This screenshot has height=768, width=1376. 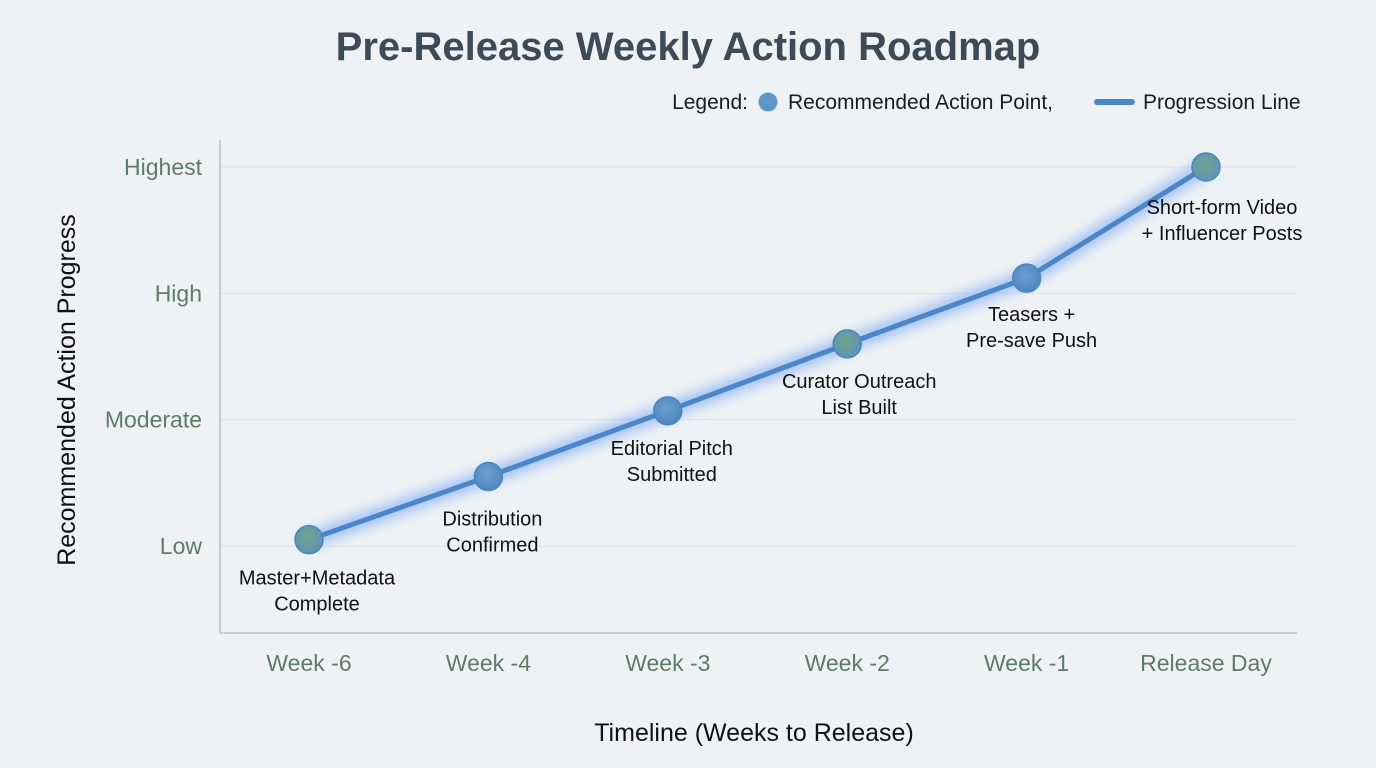 What do you see at coordinates (754, 733) in the screenshot?
I see `x-axis-label: Timeline (Weeks to Release)` at bounding box center [754, 733].